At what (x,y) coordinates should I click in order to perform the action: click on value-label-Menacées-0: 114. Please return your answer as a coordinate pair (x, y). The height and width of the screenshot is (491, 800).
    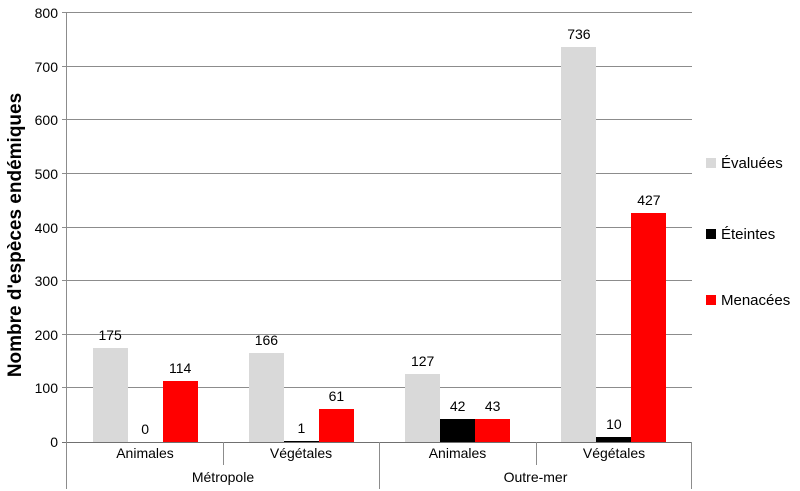
    Looking at the image, I should click on (180, 367).